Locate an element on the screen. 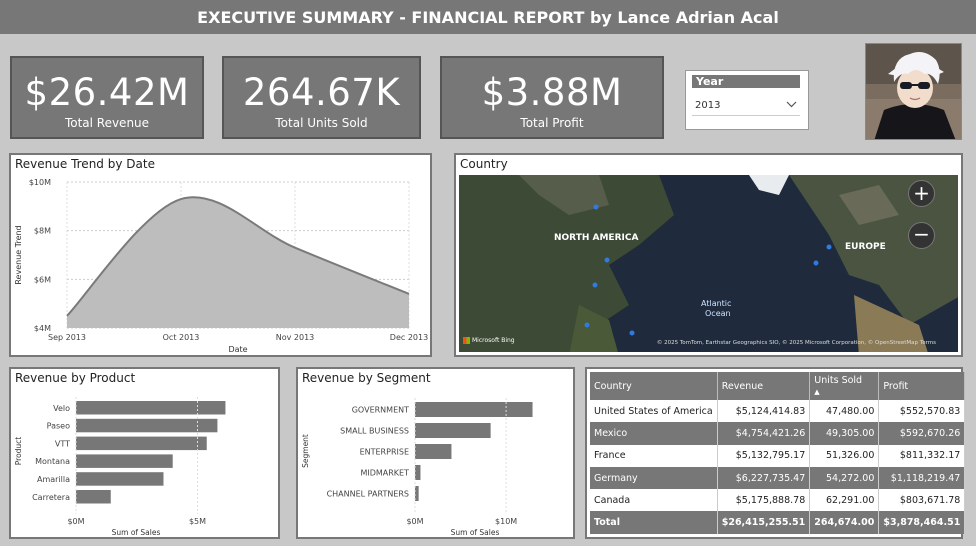  category-label: SMALL BUSINESS is located at coordinates (374, 431).